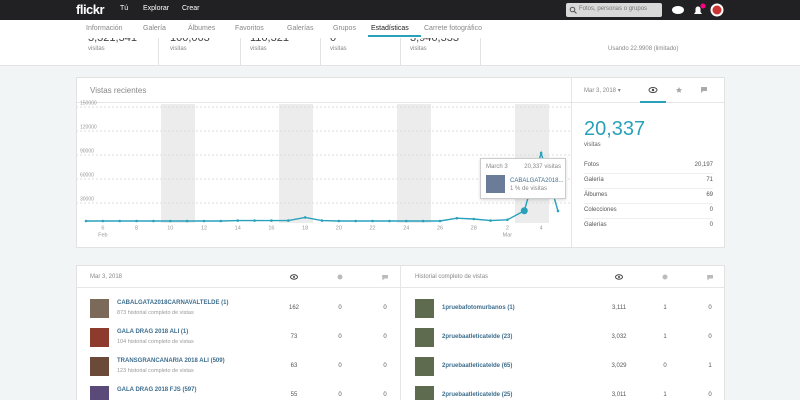 The width and height of the screenshot is (800, 400). Describe the element at coordinates (595, 225) in the screenshot. I see `stat-label: Galerías` at that location.